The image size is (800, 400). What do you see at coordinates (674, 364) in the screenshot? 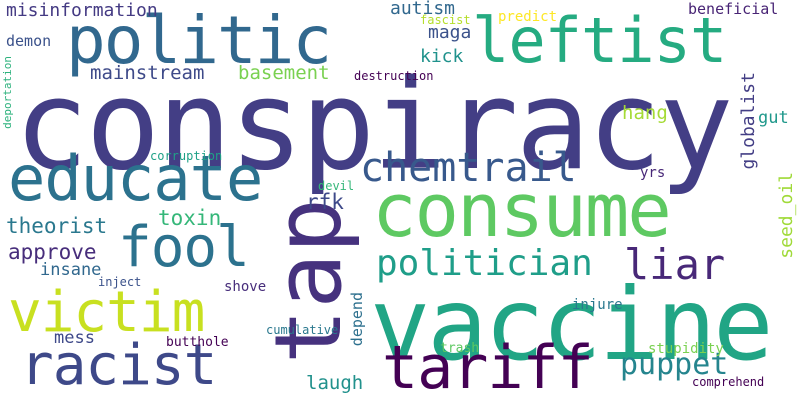
I see `word: puppet` at bounding box center [674, 364].